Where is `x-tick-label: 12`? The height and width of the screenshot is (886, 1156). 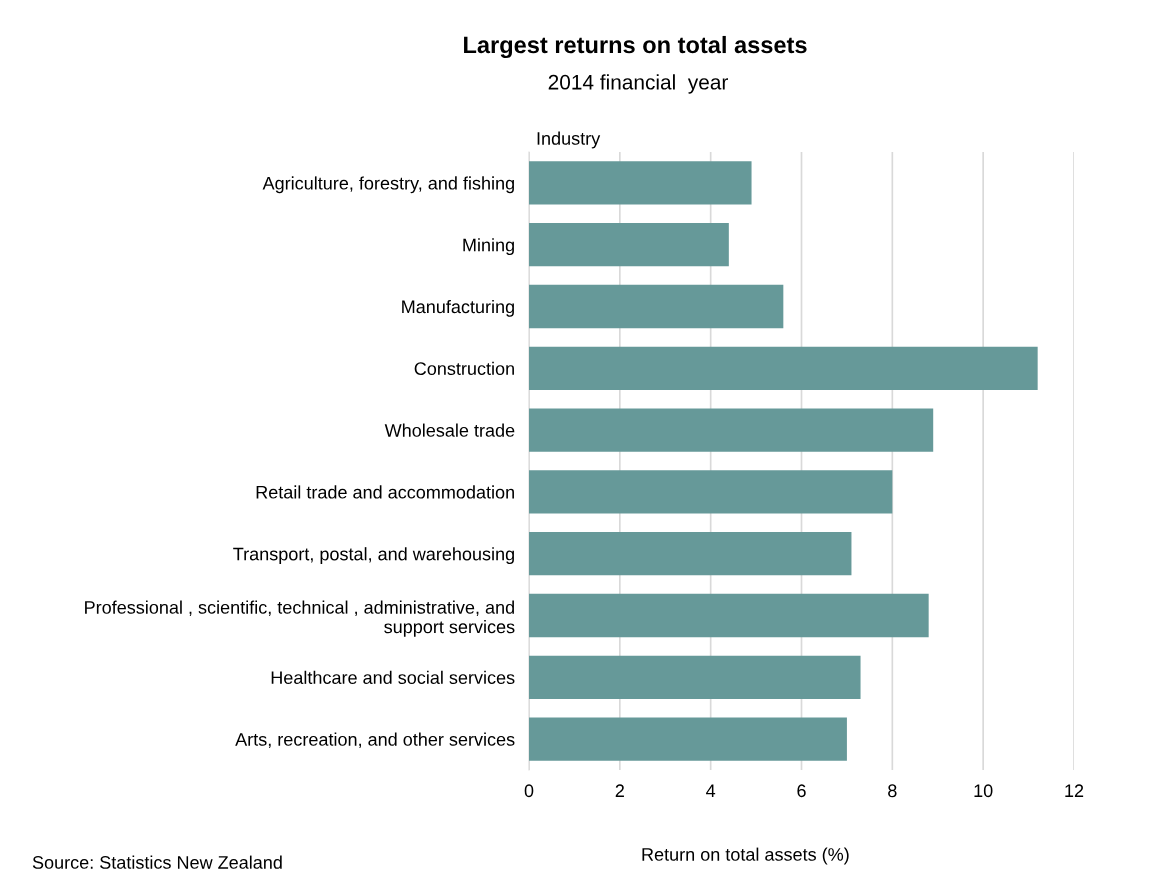
x-tick-label: 12 is located at coordinates (1074, 790).